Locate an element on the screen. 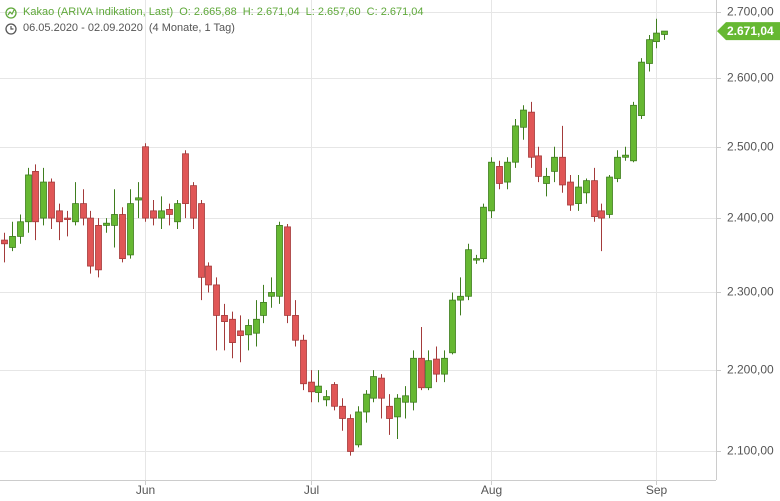  period: 06.05.2020 - 02.09.2020 is located at coordinates (83, 28).